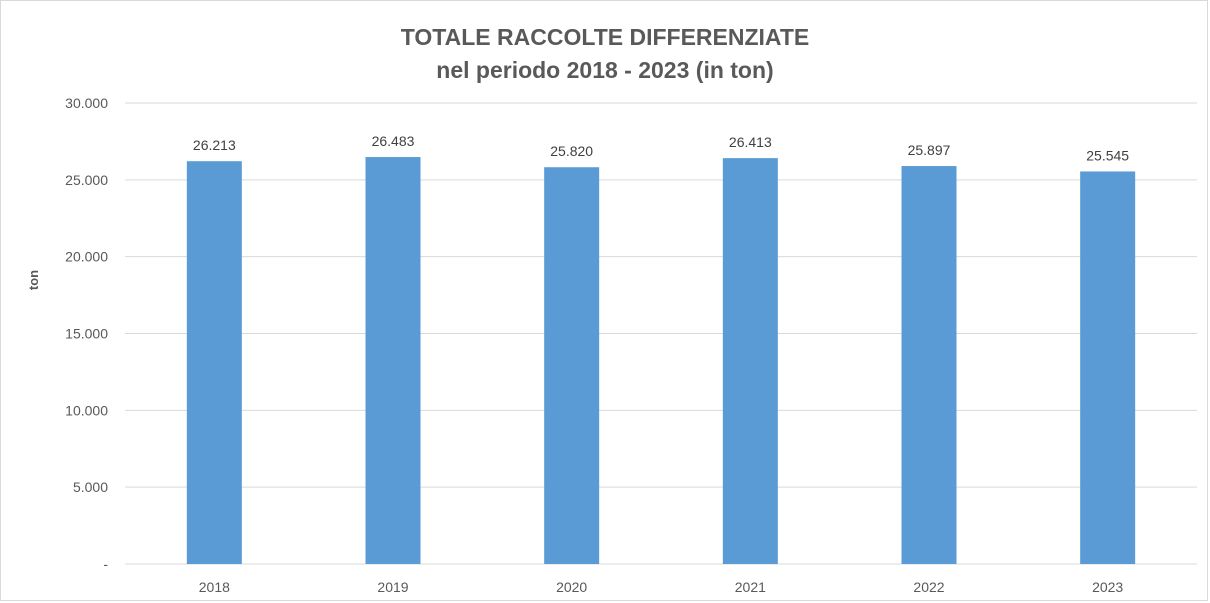  I want to click on chart-subtitle: nel periodo 2018 - 2023 (in ton), so click(605, 70).